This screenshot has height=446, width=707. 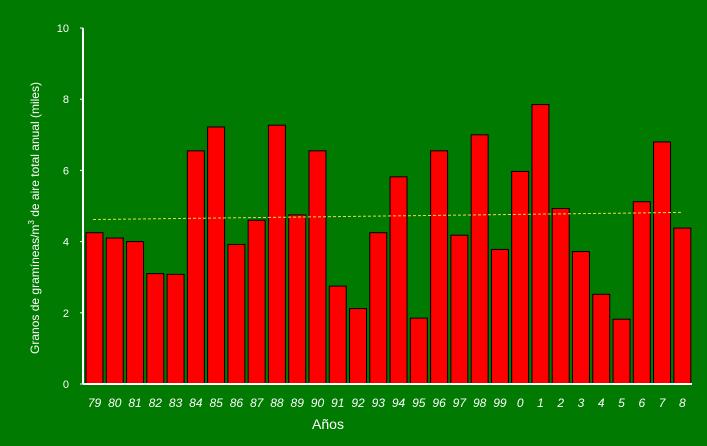 I want to click on x-tick-label-87: 87, so click(x=257, y=403).